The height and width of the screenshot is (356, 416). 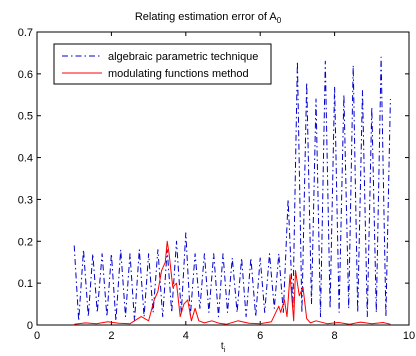 What do you see at coordinates (25, 75) in the screenshot?
I see `y-tick-label: 0.6` at bounding box center [25, 75].